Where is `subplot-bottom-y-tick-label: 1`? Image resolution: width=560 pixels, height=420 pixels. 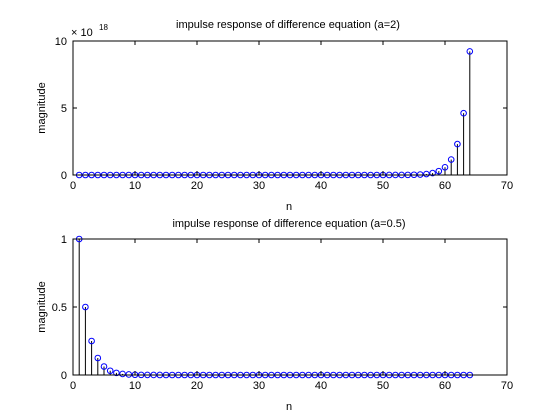
subplot-bottom-y-tick-label: 1 is located at coordinates (64, 240).